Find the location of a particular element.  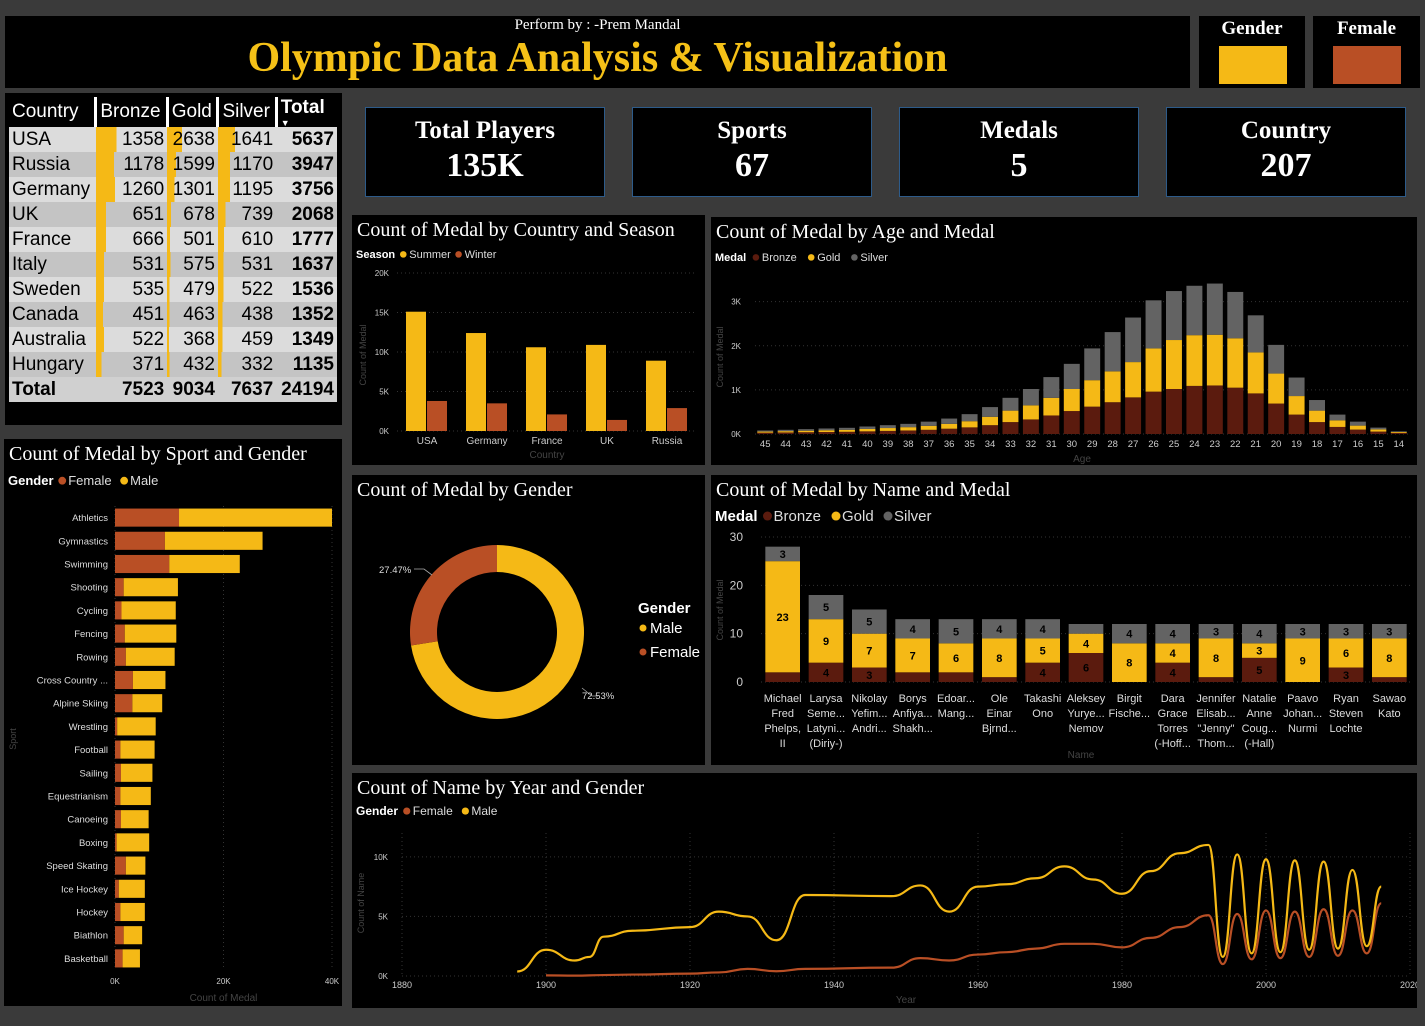

tick-label: 37 is located at coordinates (928, 444).